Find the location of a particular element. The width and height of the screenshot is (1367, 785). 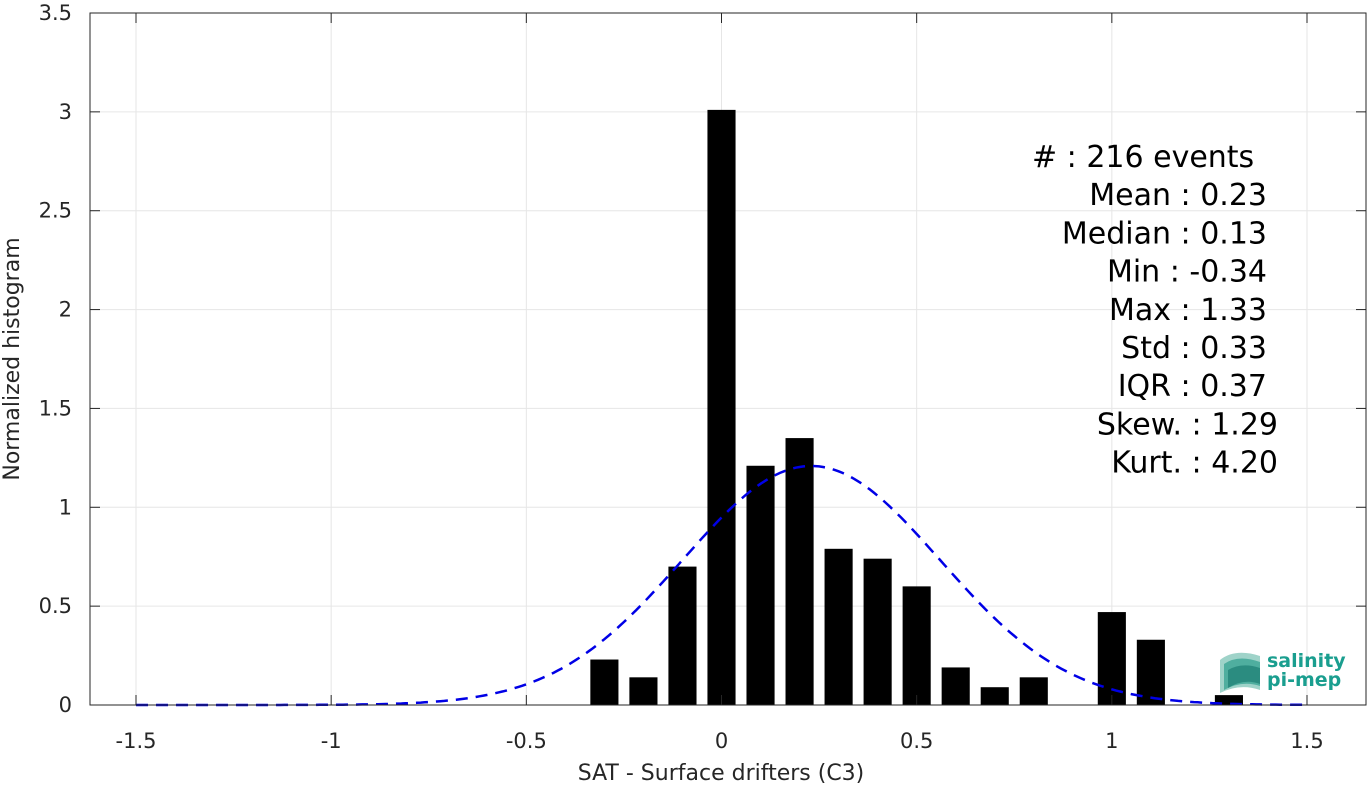

x-tick-label: 0.5 is located at coordinates (916, 741).